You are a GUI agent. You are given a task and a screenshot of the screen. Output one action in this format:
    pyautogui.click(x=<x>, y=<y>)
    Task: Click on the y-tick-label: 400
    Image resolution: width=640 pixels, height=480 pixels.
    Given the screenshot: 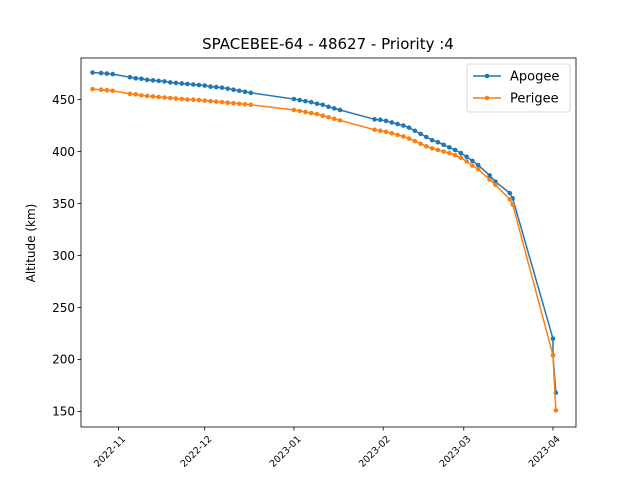 What is the action you would take?
    pyautogui.click(x=63, y=152)
    